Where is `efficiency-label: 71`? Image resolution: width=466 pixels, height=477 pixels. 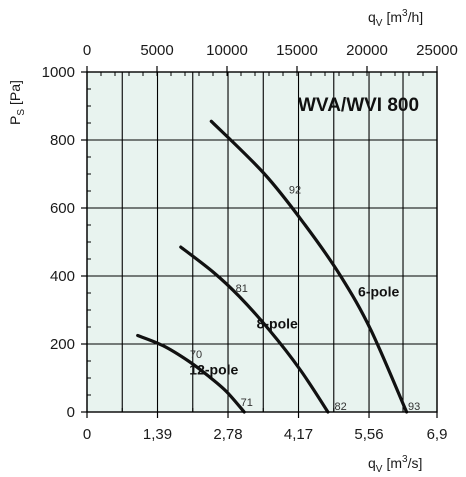
efficiency-label: 71 is located at coordinates (247, 403).